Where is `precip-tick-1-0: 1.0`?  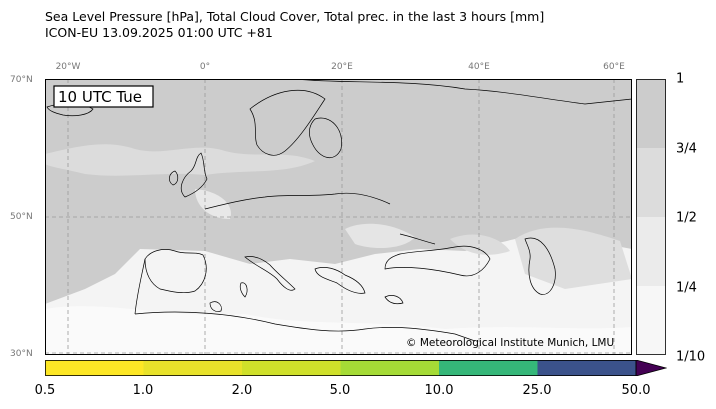
precip-tick-1-0: 1.0 is located at coordinates (143, 390).